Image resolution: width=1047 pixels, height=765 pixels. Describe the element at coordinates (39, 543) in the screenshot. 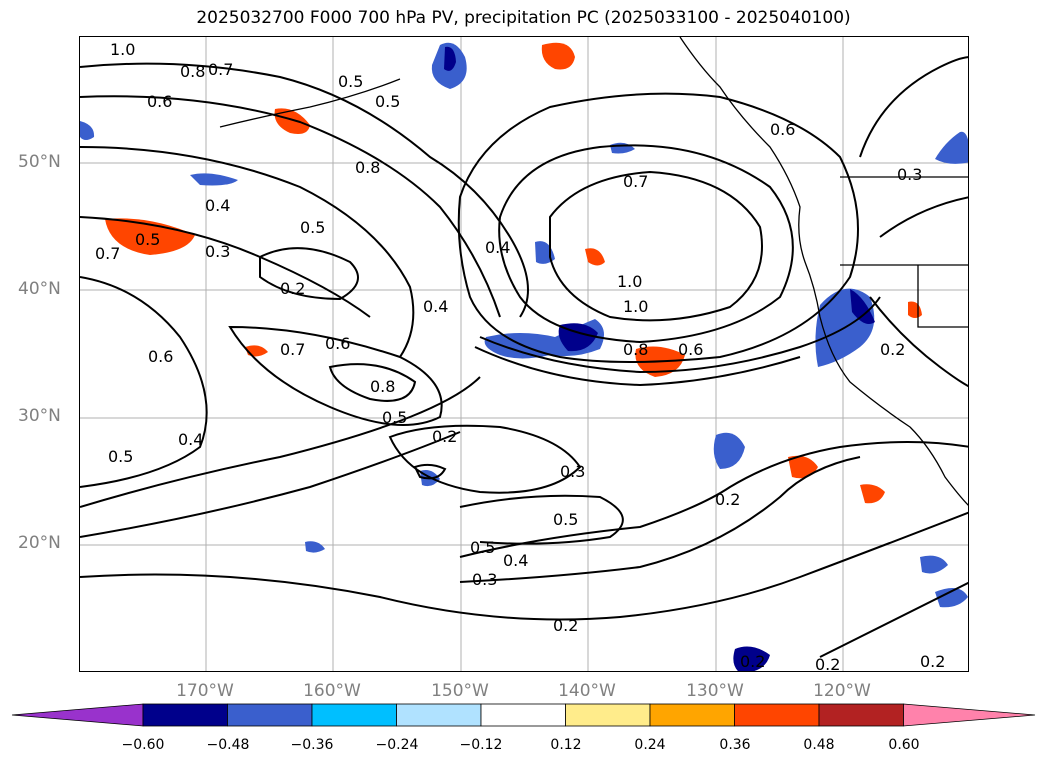

I see `lat-label-20n: 20°N` at that location.